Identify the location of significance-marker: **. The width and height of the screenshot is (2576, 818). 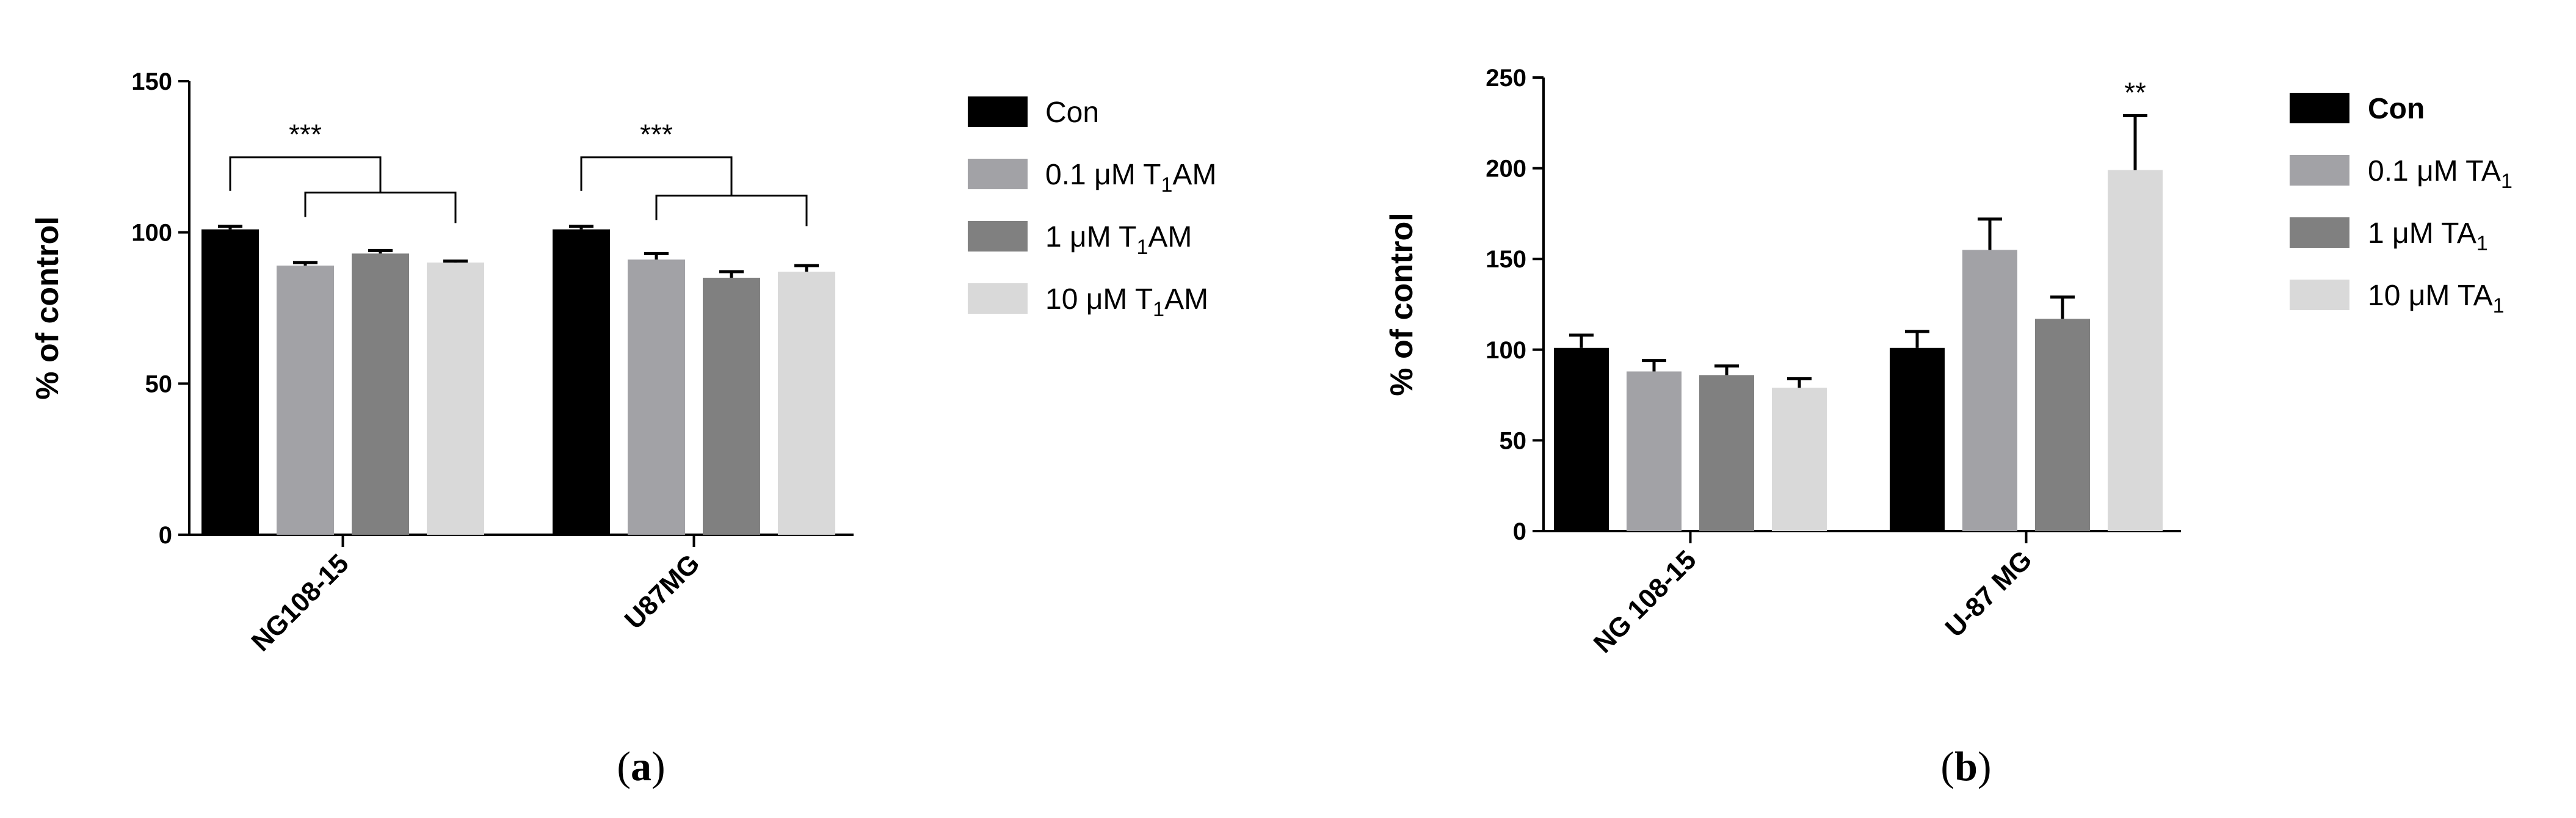
(2135, 92).